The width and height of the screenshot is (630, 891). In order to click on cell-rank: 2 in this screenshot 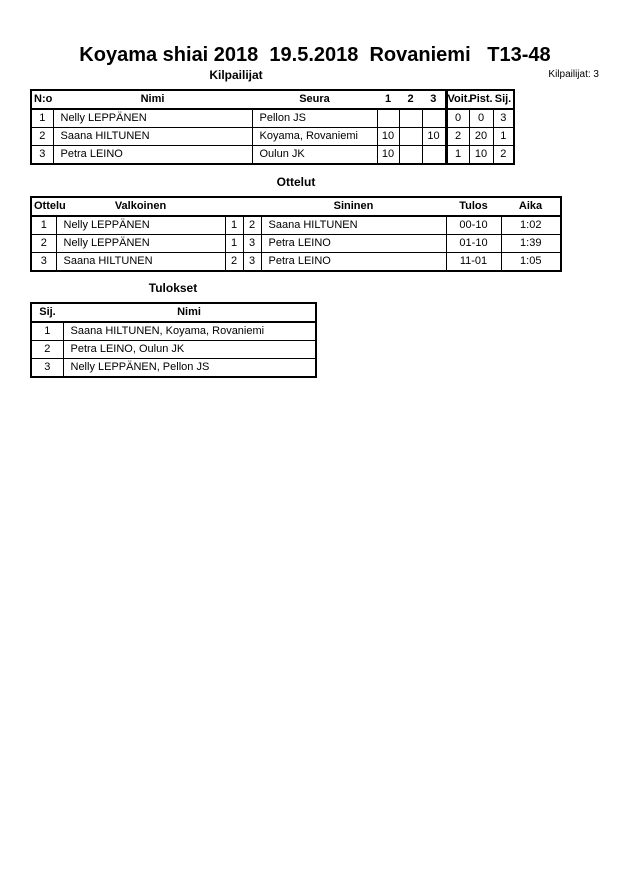, I will do `click(47, 349)`.